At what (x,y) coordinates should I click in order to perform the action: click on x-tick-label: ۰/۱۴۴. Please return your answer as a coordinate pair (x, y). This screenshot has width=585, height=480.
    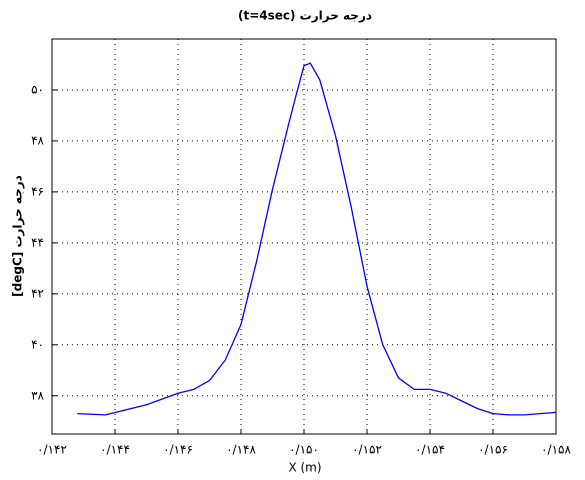
    Looking at the image, I should click on (115, 450).